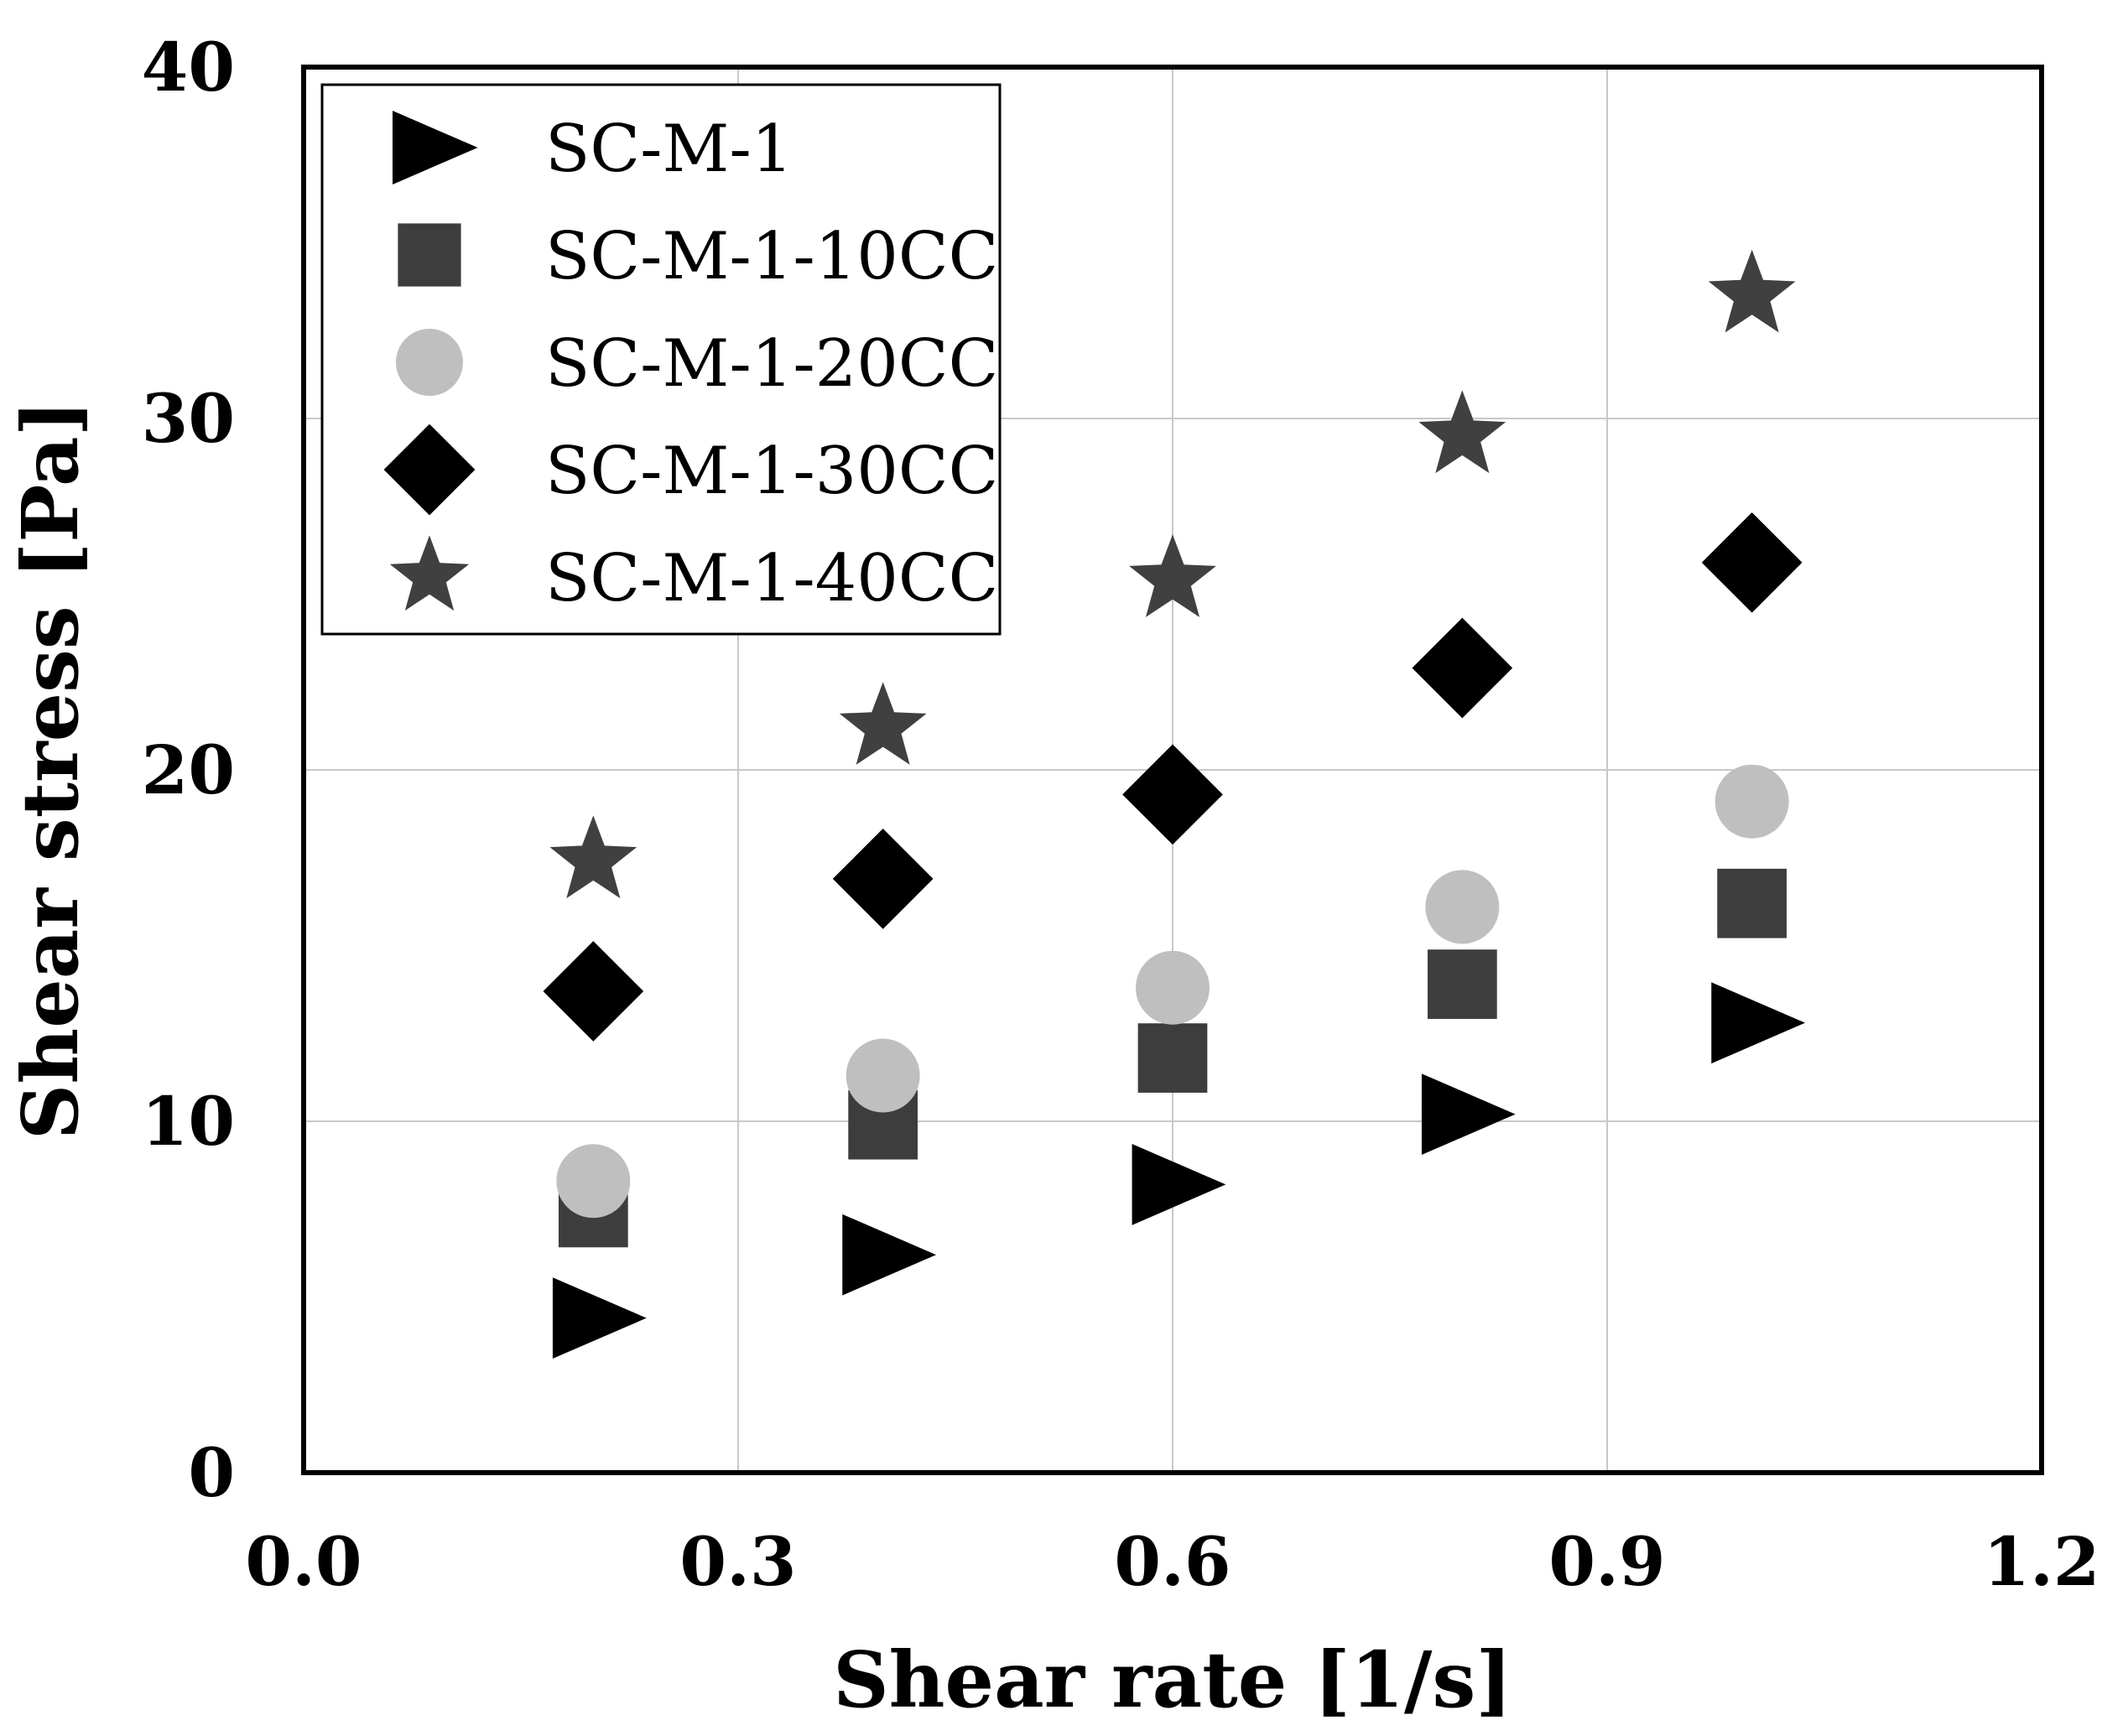 The image size is (2102, 1736). What do you see at coordinates (188, 418) in the screenshot?
I see `y-tick-label: 30` at bounding box center [188, 418].